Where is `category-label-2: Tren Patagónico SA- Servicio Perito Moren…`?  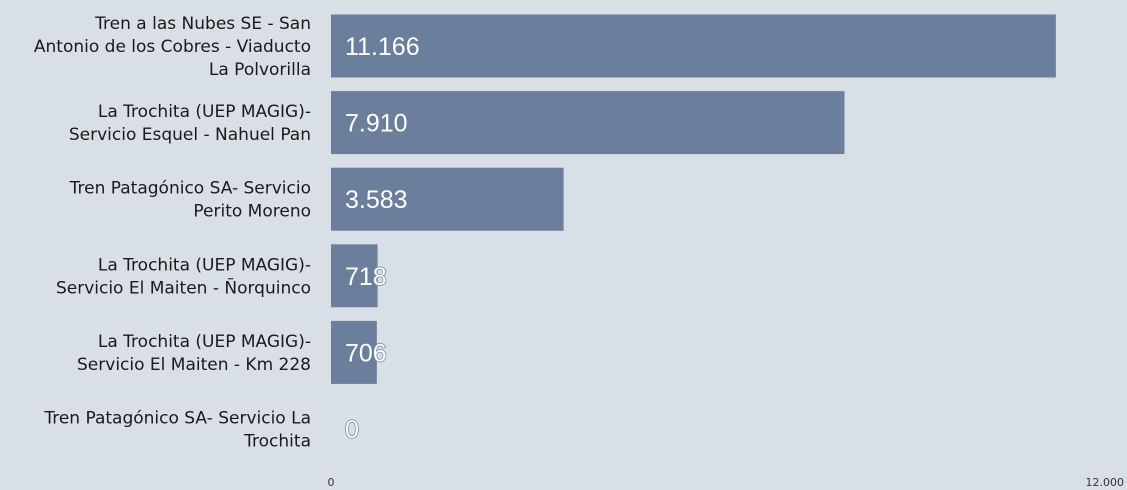
category-label-2: Tren Patagónico SA- Servicio Perito Moren… is located at coordinates (190, 200).